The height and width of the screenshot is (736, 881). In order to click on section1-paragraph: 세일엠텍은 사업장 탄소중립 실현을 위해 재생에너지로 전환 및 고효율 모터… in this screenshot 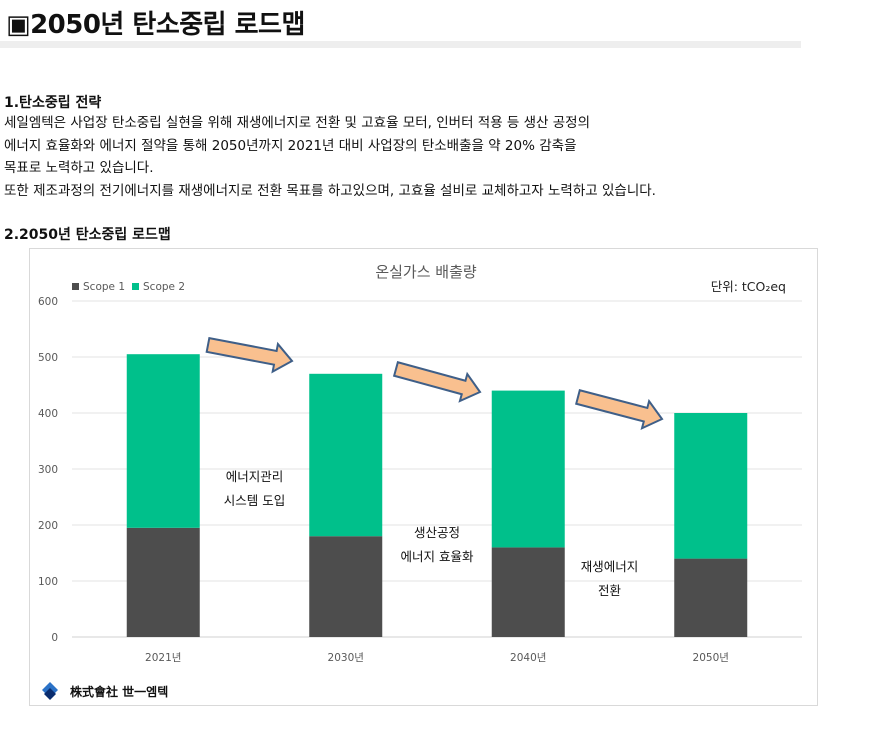, I will do `click(330, 157)`.